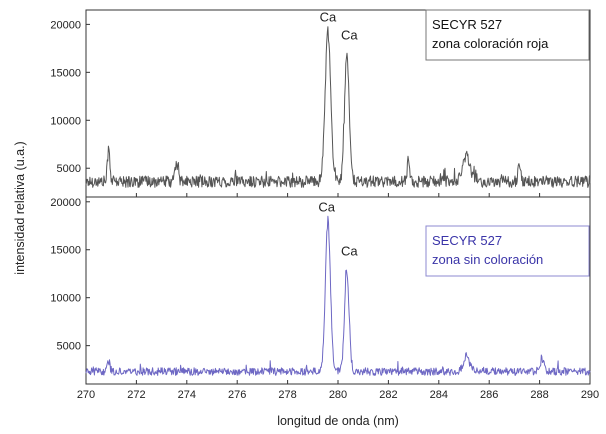 Image resolution: width=606 pixels, height=434 pixels. What do you see at coordinates (86, 395) in the screenshot?
I see `x-tick-label: 270` at bounding box center [86, 395].